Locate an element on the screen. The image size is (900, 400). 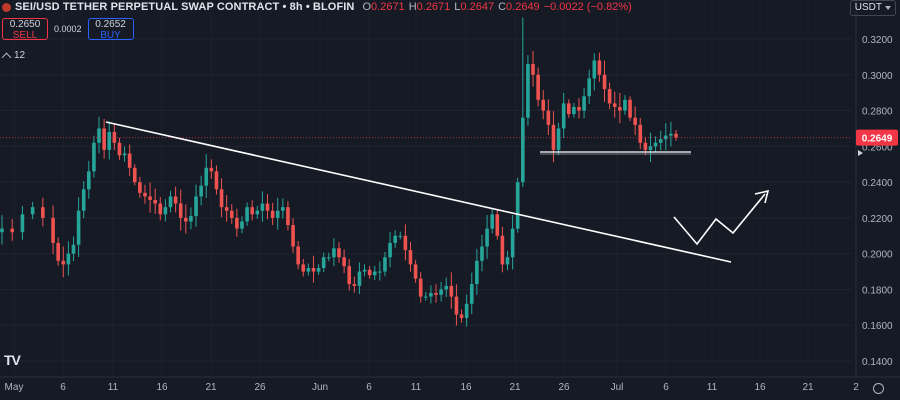
y-tick-label: 0.2400 is located at coordinates (877, 183).